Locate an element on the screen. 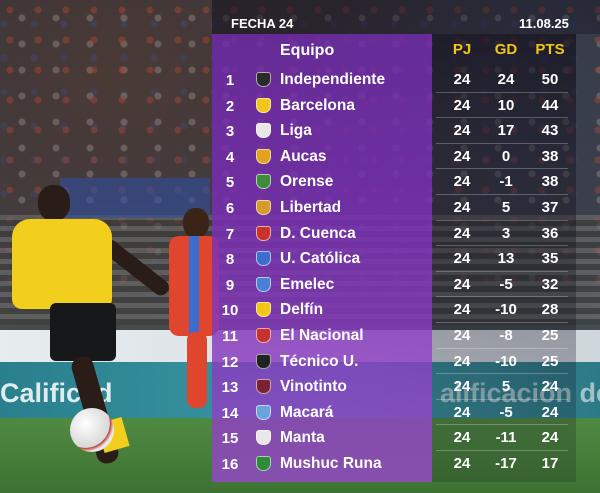 The width and height of the screenshot is (600, 493). goal-difference-cell: -11 is located at coordinates (506, 438).